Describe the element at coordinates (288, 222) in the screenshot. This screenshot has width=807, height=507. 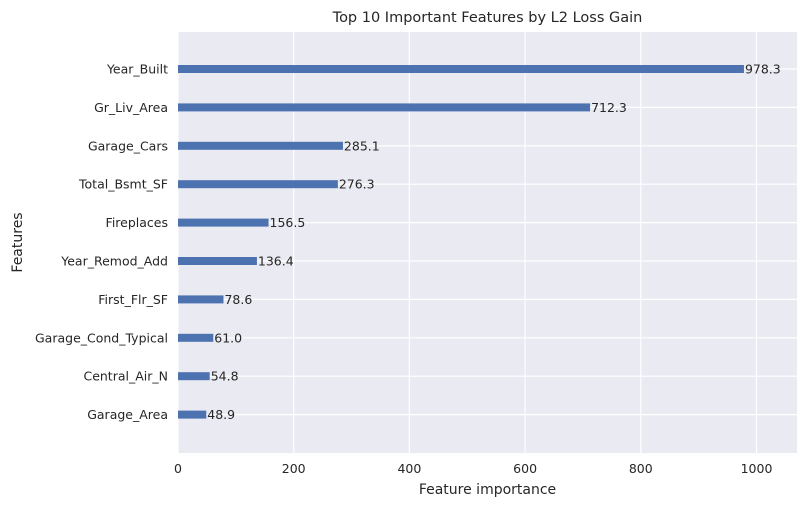
I see `data-label: 156.5` at that location.